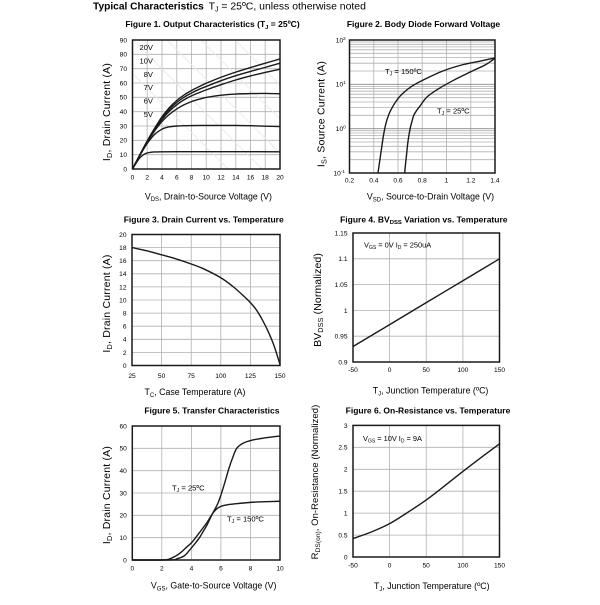 Image resolution: width=600 pixels, height=605 pixels. What do you see at coordinates (340, 173) in the screenshot?
I see `svg-text: 10-1` at bounding box center [340, 173].